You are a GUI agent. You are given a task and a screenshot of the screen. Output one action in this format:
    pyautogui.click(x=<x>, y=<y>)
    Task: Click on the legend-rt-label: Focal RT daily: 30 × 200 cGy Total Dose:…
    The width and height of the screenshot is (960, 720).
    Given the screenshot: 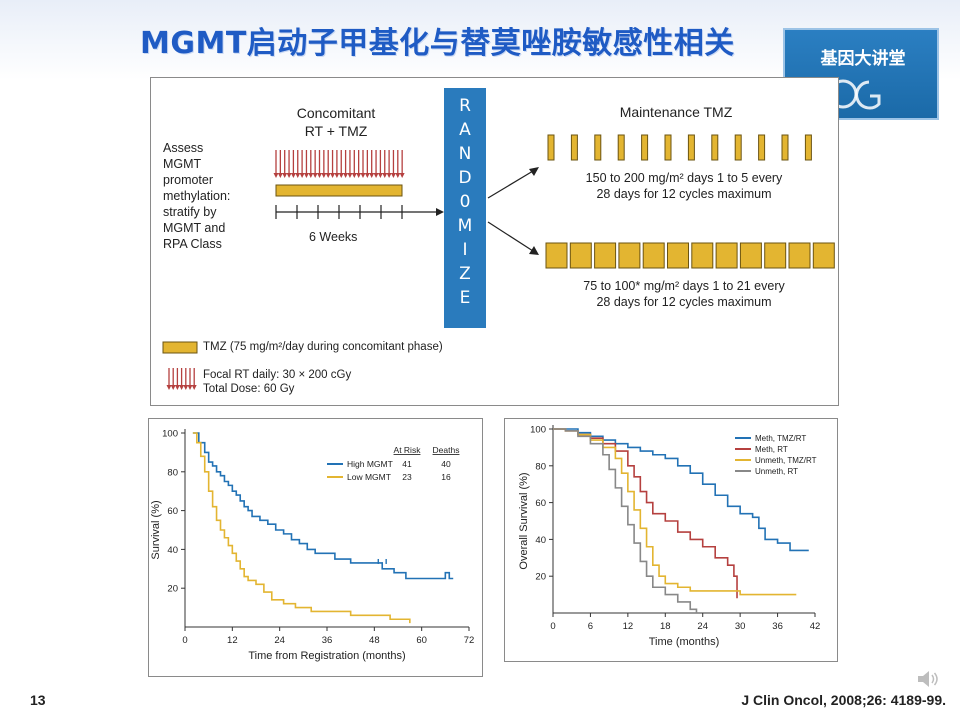 What is the action you would take?
    pyautogui.click(x=277, y=382)
    